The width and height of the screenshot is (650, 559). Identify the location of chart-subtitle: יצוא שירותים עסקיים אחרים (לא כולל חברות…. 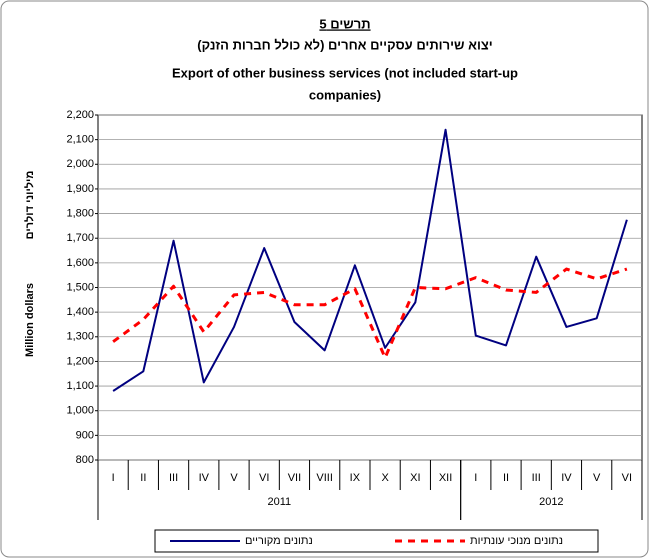
(344, 44).